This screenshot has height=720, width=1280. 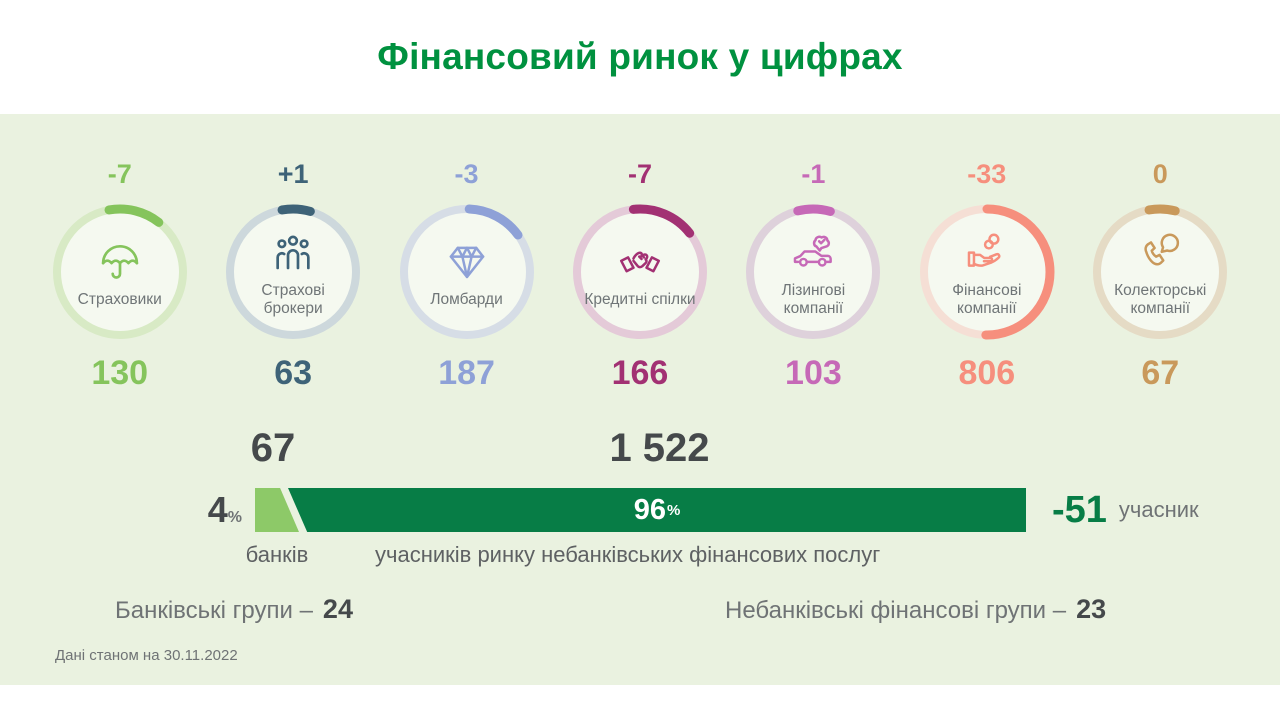 I want to click on category-label: Лізингові компанії, so click(x=813, y=299).